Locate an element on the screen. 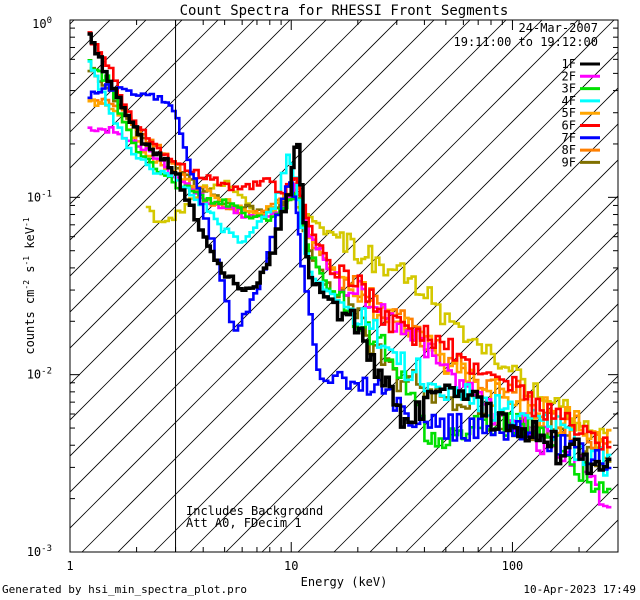 The width and height of the screenshot is (640, 600). y-tick-label: 10-2 is located at coordinates (39, 374).